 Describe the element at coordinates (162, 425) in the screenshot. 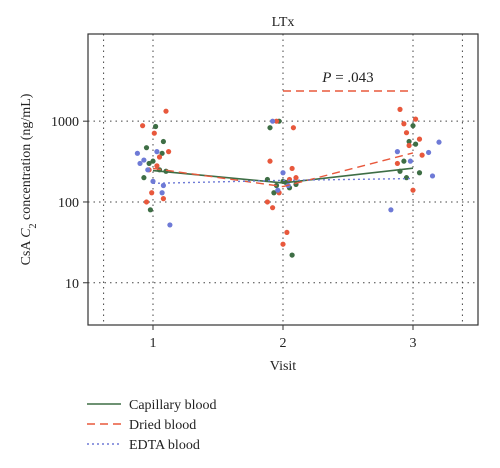

I see `legend-label: Dried blood` at that location.